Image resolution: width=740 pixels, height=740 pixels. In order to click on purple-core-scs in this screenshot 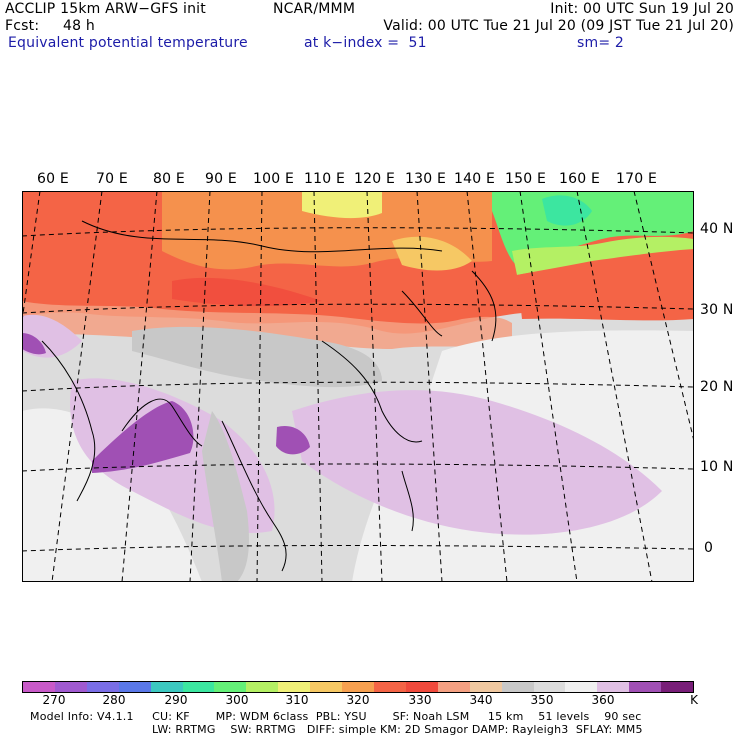, I will do `click(293, 440)`.